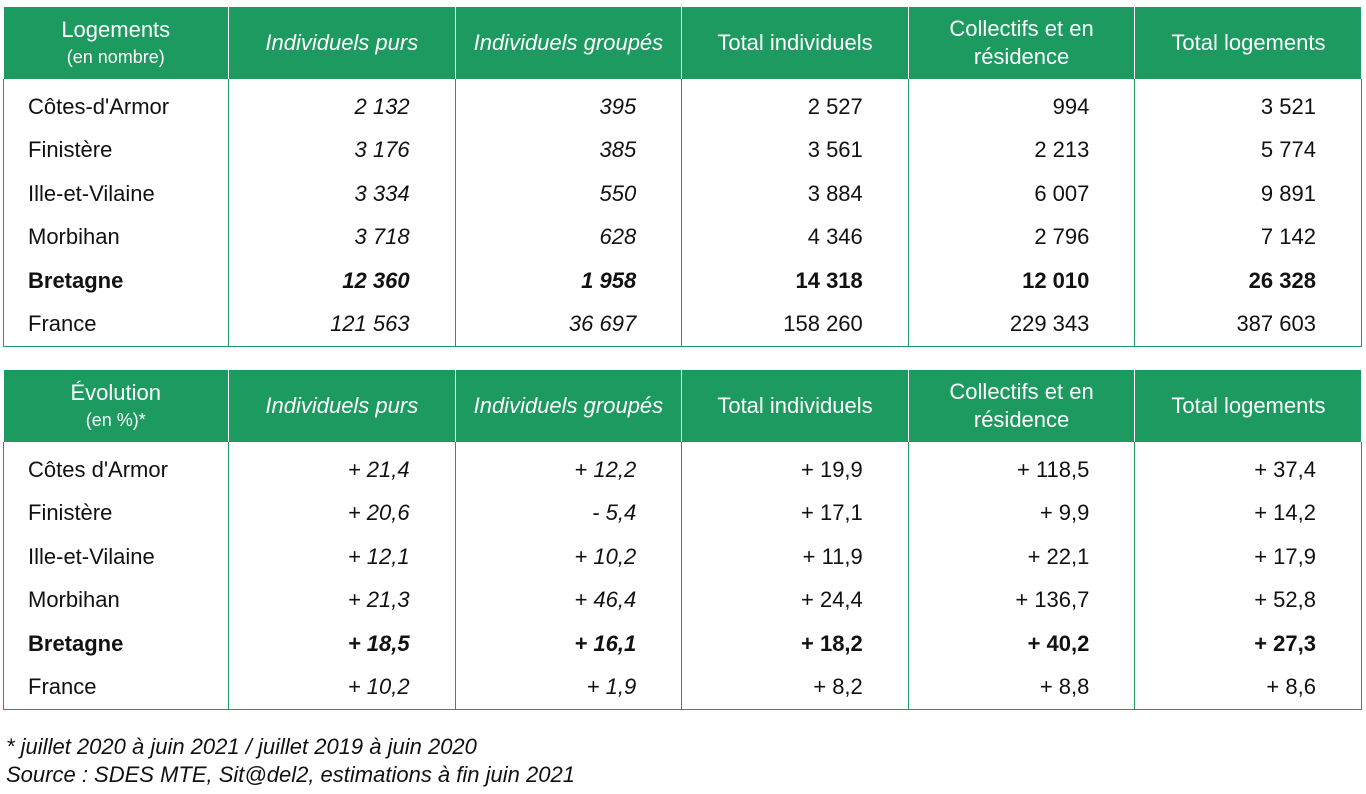 This screenshot has width=1366, height=794. What do you see at coordinates (568, 467) in the screenshot?
I see `cell-value: + 12,2` at bounding box center [568, 467].